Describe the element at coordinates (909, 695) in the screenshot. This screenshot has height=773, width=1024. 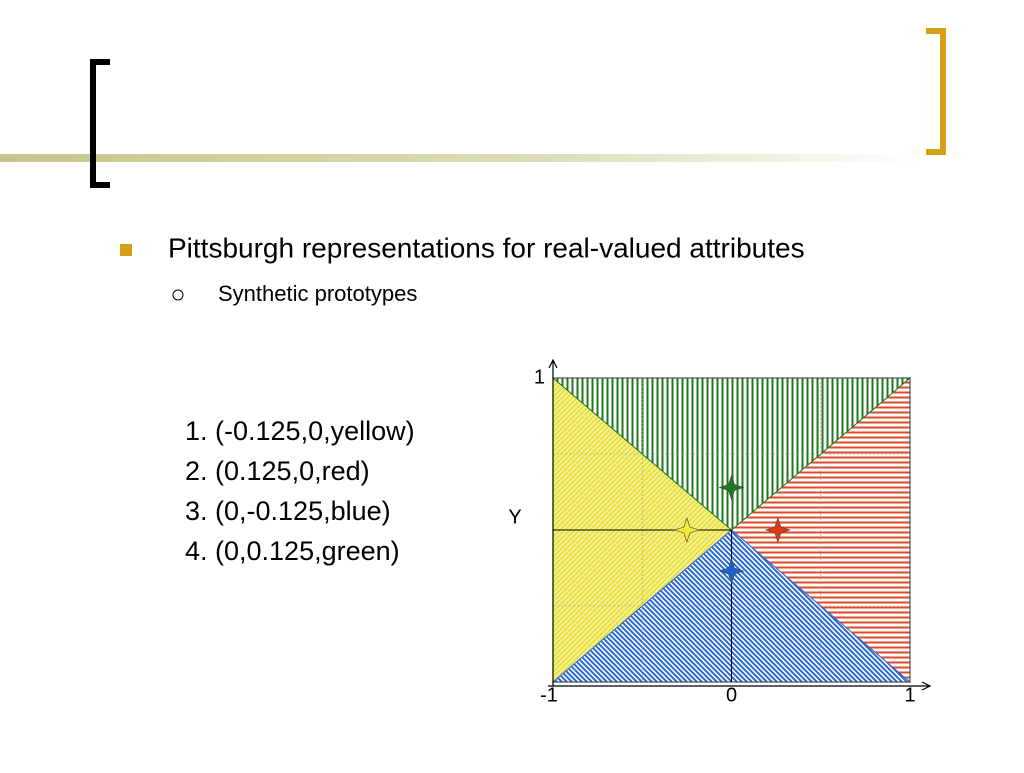
I see `x-tick-label: 1` at that location.